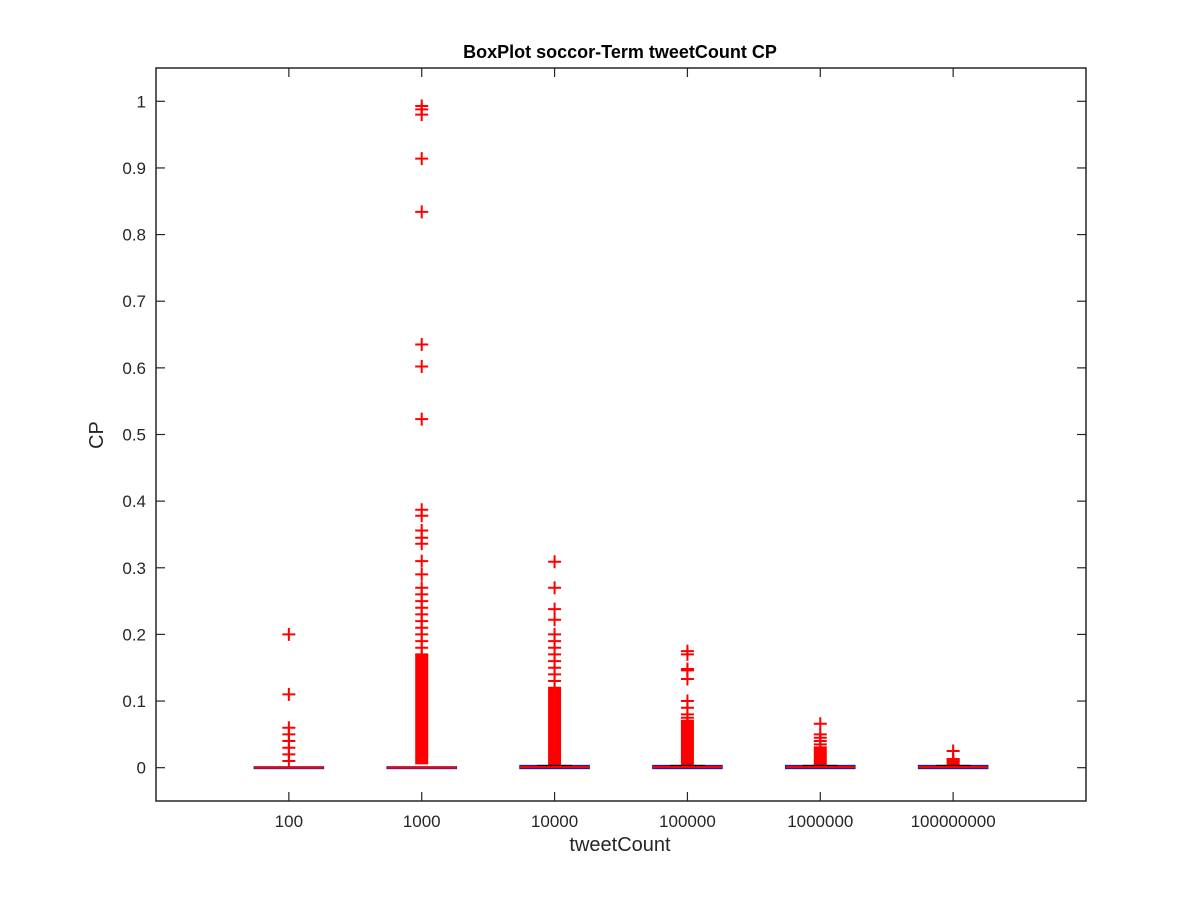  Describe the element at coordinates (134, 634) in the screenshot. I see `y-tick-label: 0.2` at that location.